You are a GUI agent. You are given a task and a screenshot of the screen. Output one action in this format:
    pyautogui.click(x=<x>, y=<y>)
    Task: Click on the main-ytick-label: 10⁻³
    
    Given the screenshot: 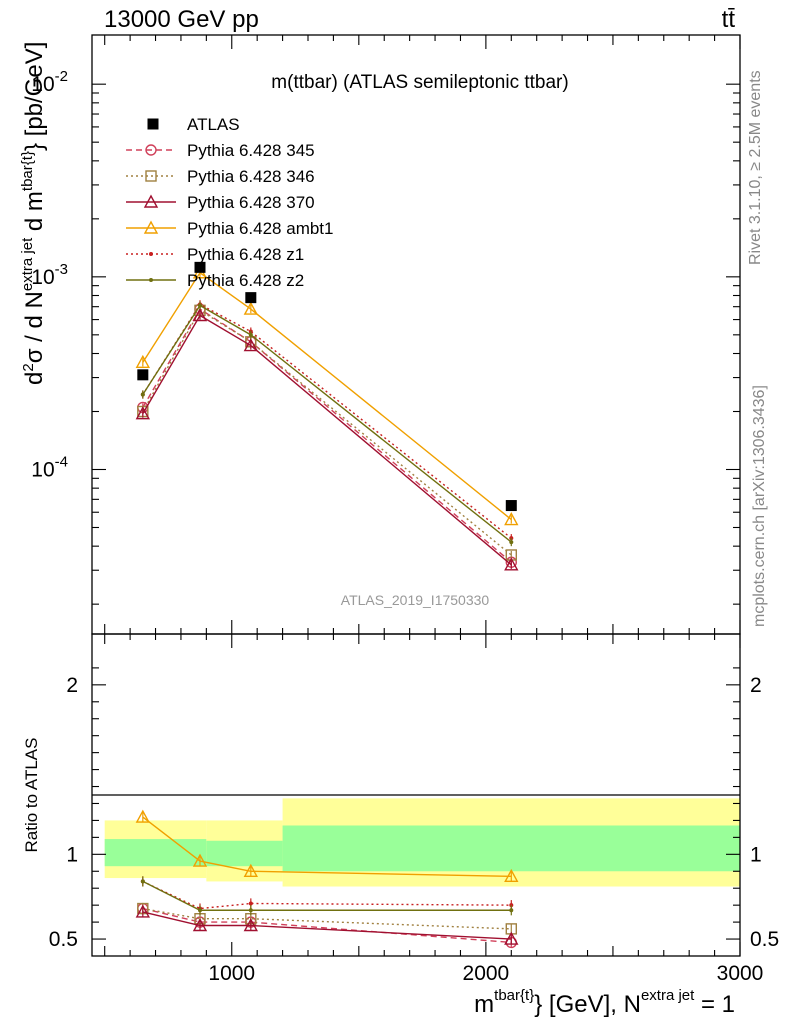 What is the action you would take?
    pyautogui.click(x=49, y=275)
    